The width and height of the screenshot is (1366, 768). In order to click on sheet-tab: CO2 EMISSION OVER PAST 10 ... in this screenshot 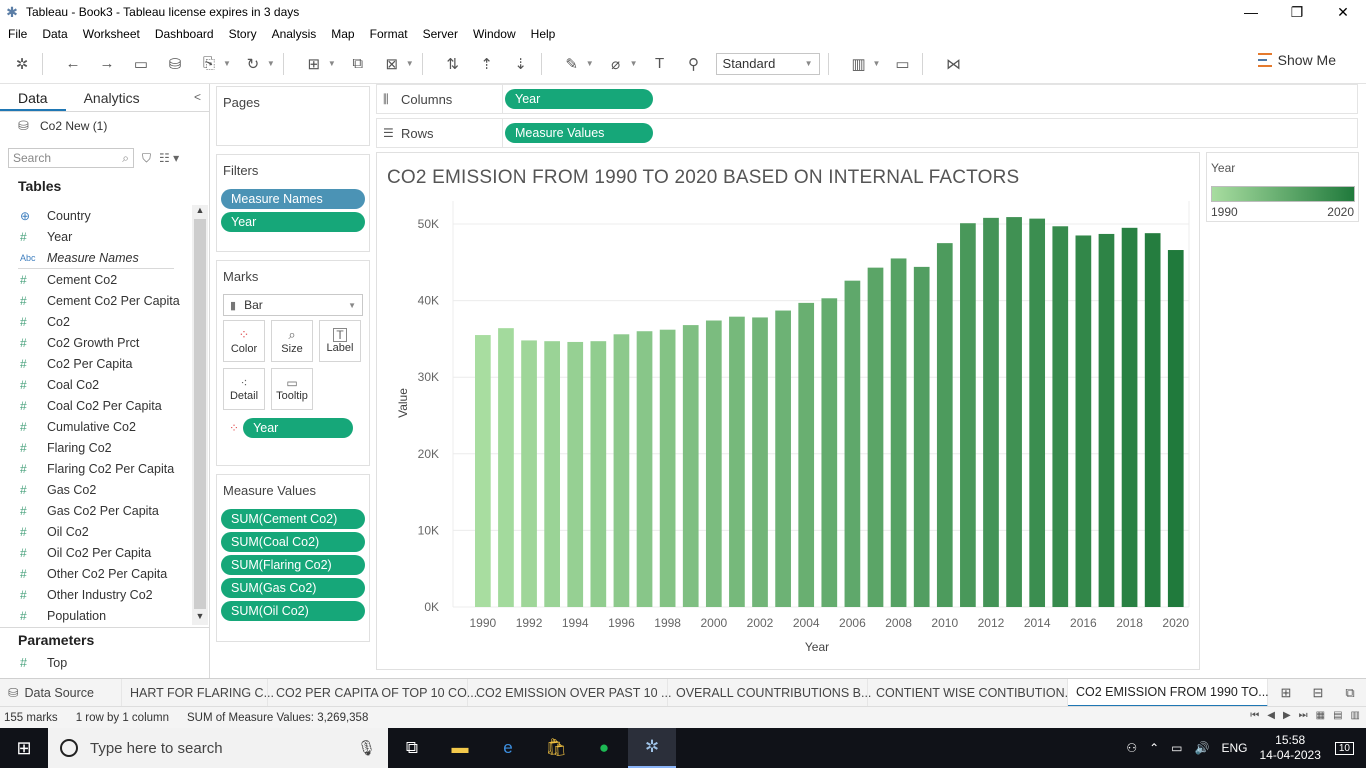, I will do `click(569, 692)`.